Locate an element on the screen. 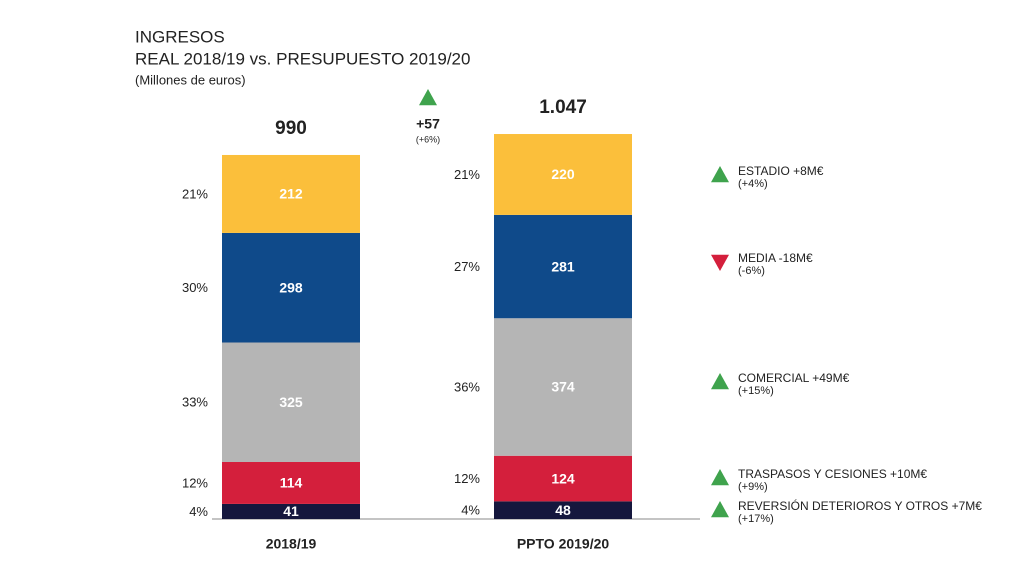 The image size is (1024, 576). change-label: +57 is located at coordinates (428, 124).